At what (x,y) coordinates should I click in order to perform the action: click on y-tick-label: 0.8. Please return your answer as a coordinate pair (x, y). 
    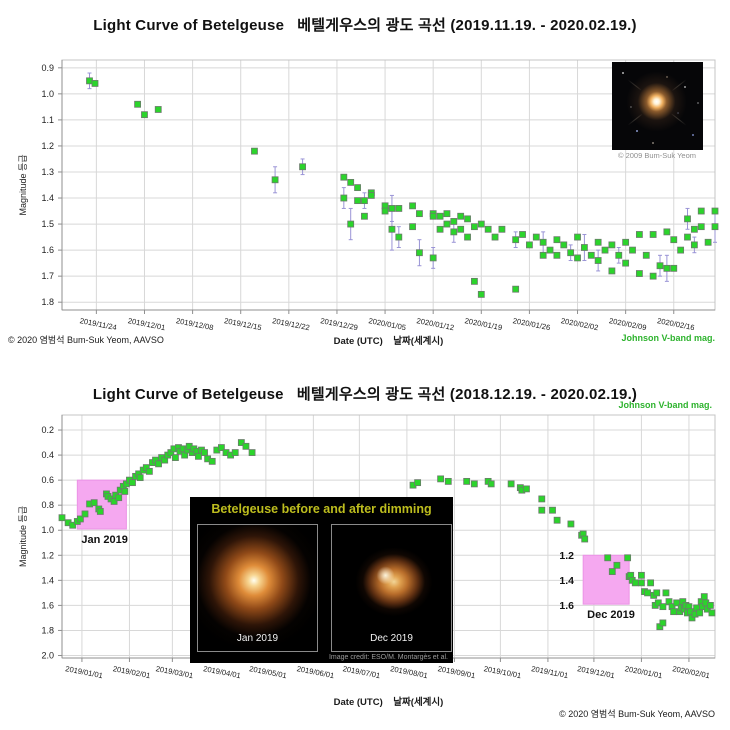
    Looking at the image, I should click on (47, 505).